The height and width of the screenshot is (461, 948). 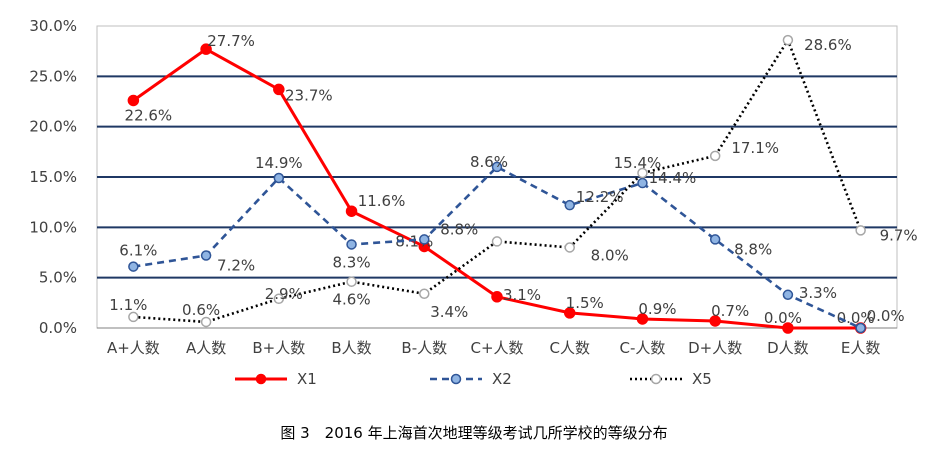 I want to click on legend-marker-X1, so click(x=261, y=379).